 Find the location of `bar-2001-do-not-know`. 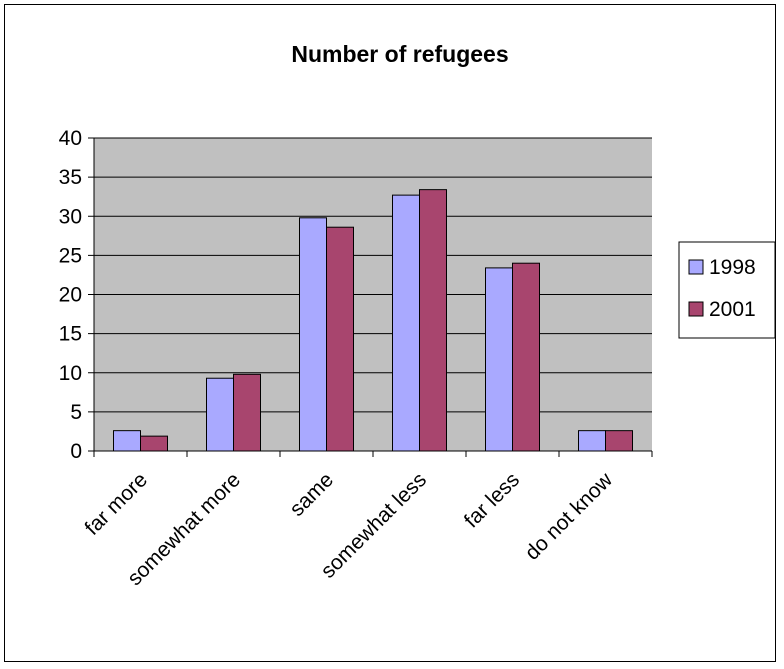

bar-2001-do-not-know is located at coordinates (619, 441).